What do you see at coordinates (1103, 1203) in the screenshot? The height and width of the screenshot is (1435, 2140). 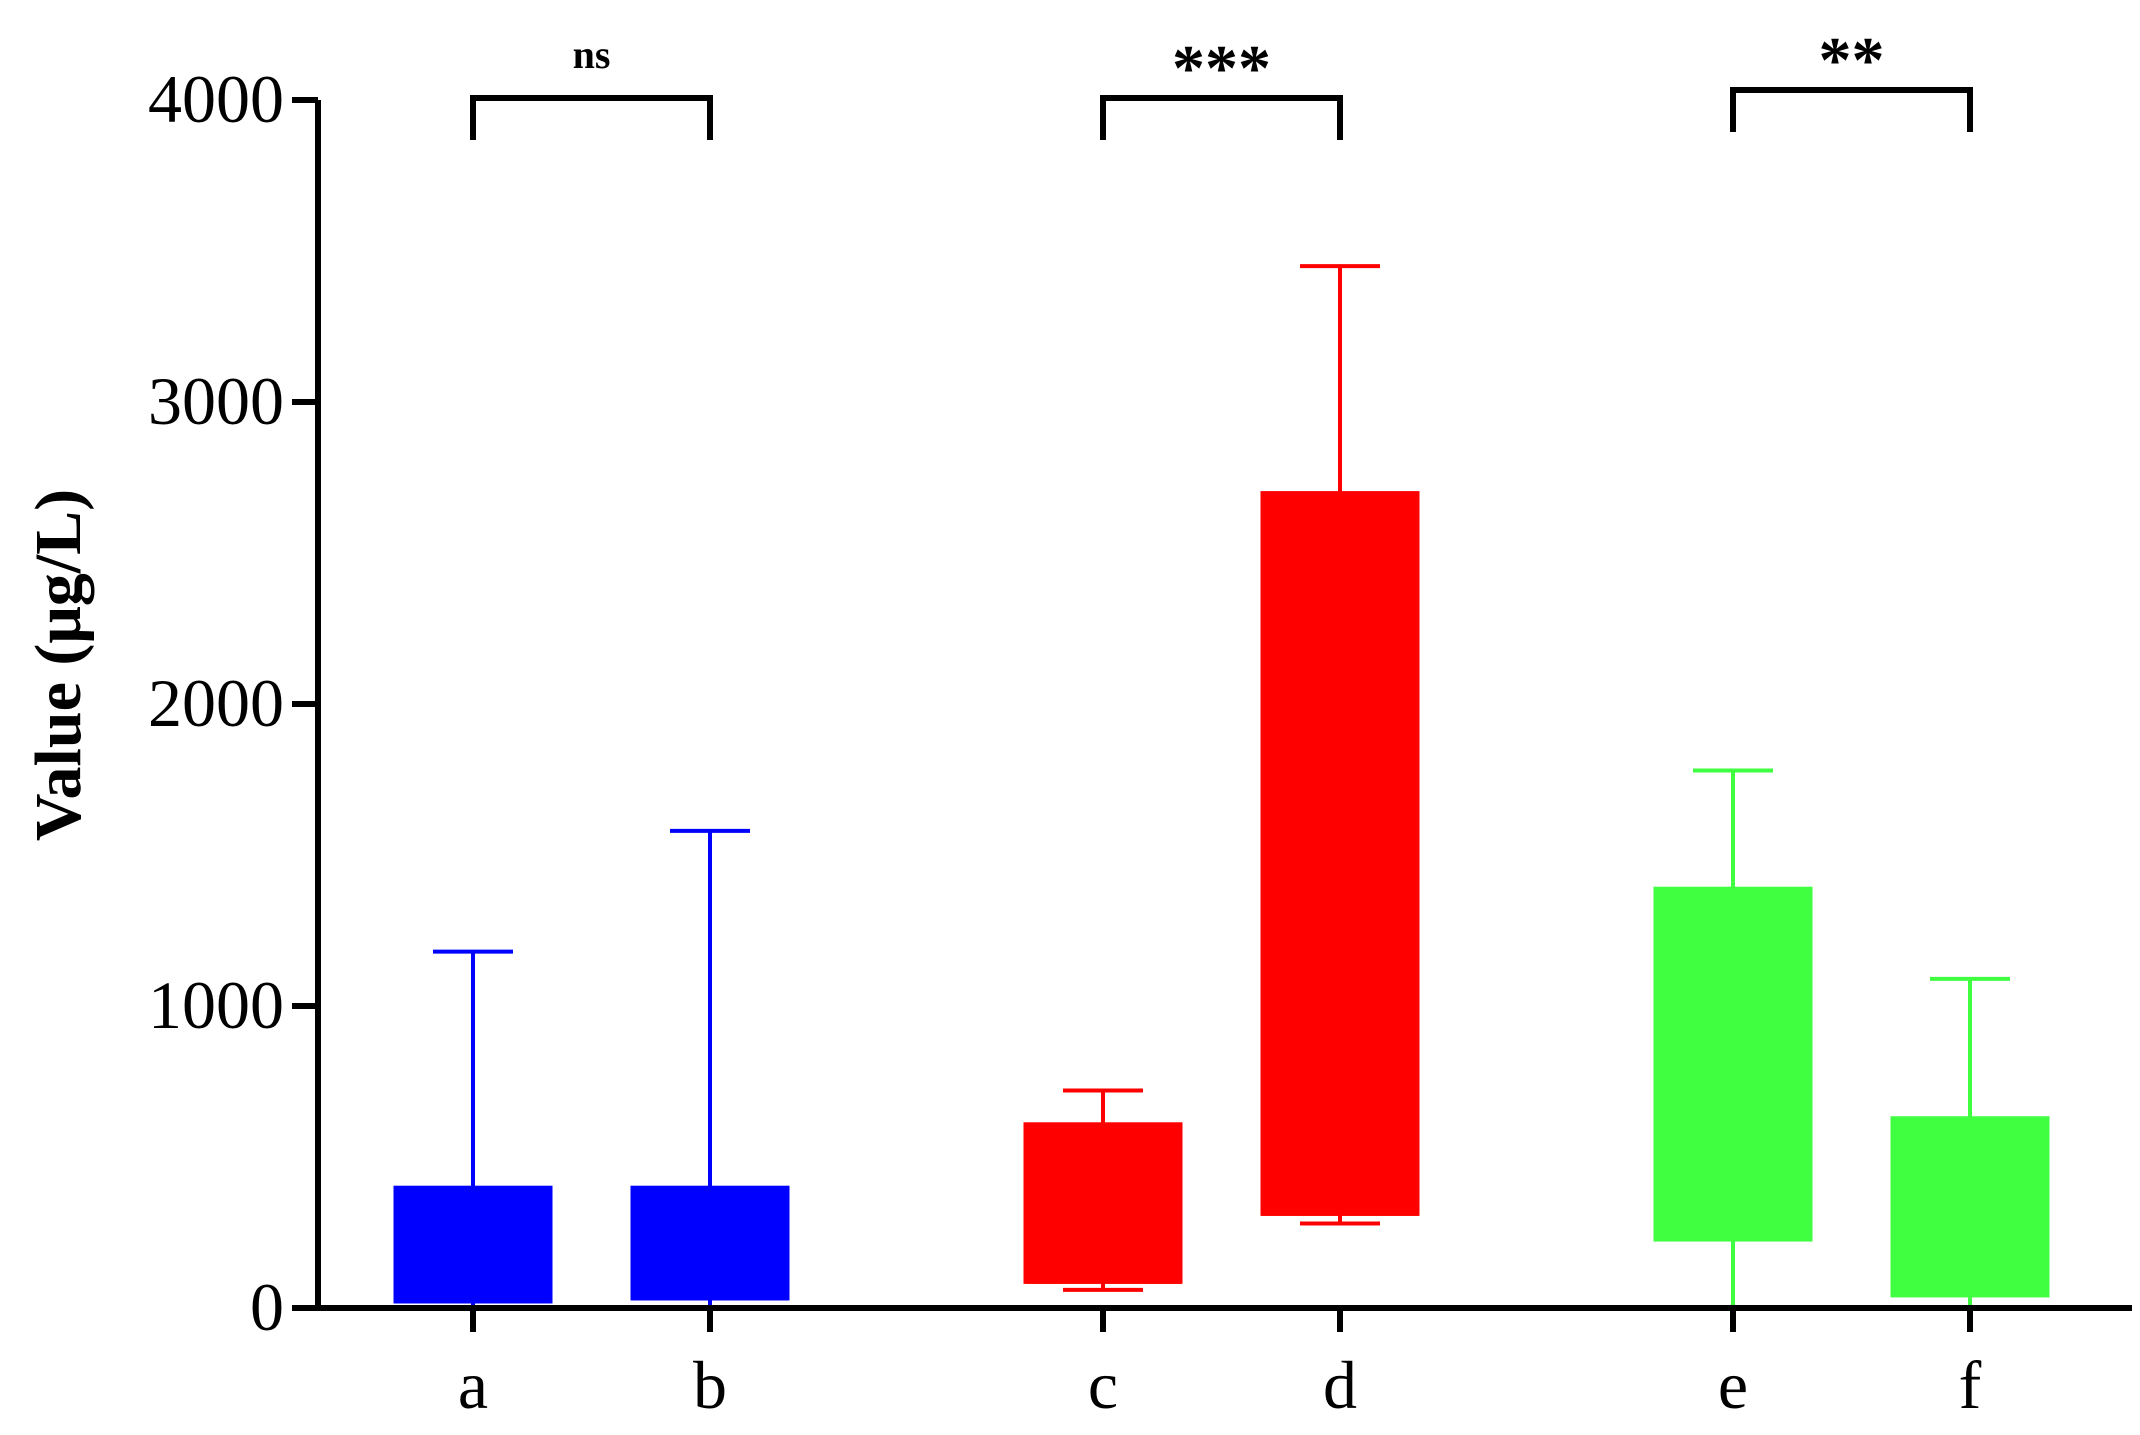 I see `box-body-c` at bounding box center [1103, 1203].